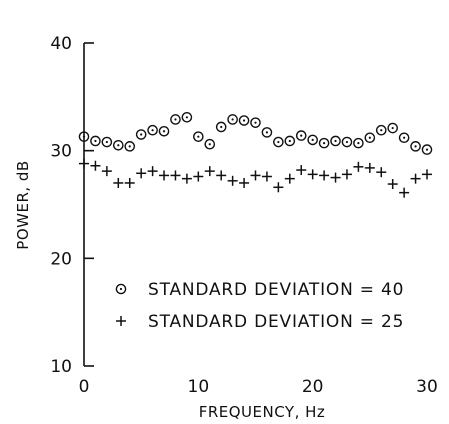 Image resolution: width=449 pixels, height=424 pixels. I want to click on y-axis-title: POWER, dB, so click(23, 204).